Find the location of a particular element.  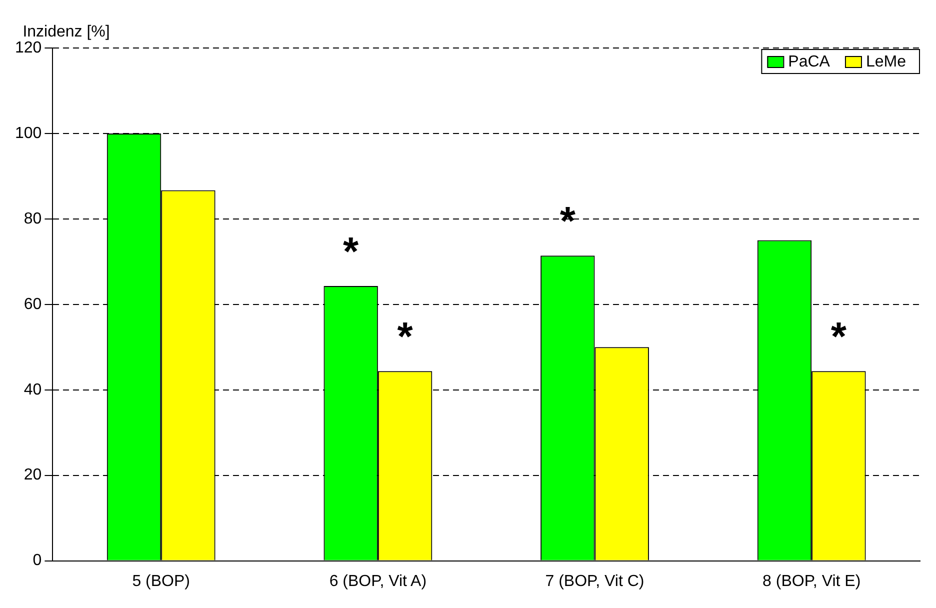

legend-label: LeMe is located at coordinates (886, 61).